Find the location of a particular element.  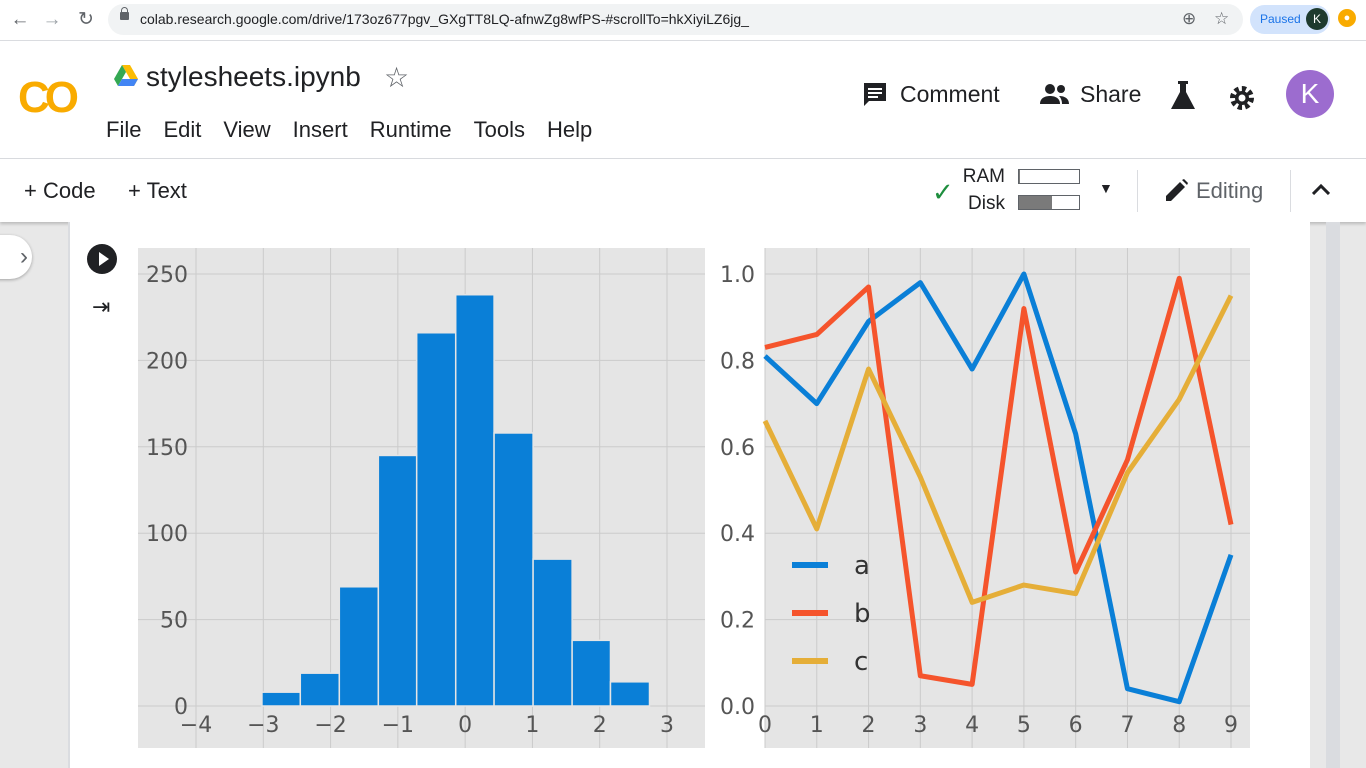

menu-tools: Tools is located at coordinates (499, 129).